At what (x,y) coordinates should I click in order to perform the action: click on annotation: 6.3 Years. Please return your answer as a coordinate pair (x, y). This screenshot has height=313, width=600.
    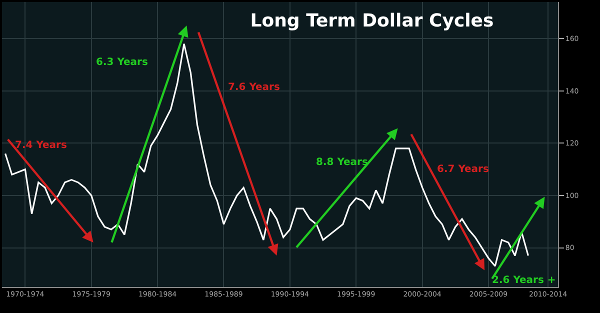
    Looking at the image, I should click on (122, 62).